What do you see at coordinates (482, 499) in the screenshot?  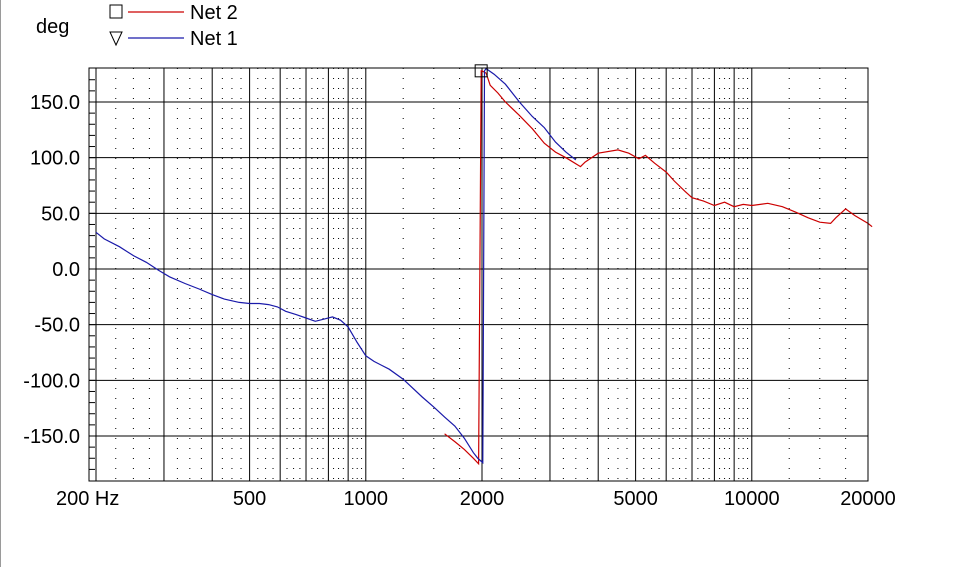 I see `x-tick-label: 2000` at bounding box center [482, 499].